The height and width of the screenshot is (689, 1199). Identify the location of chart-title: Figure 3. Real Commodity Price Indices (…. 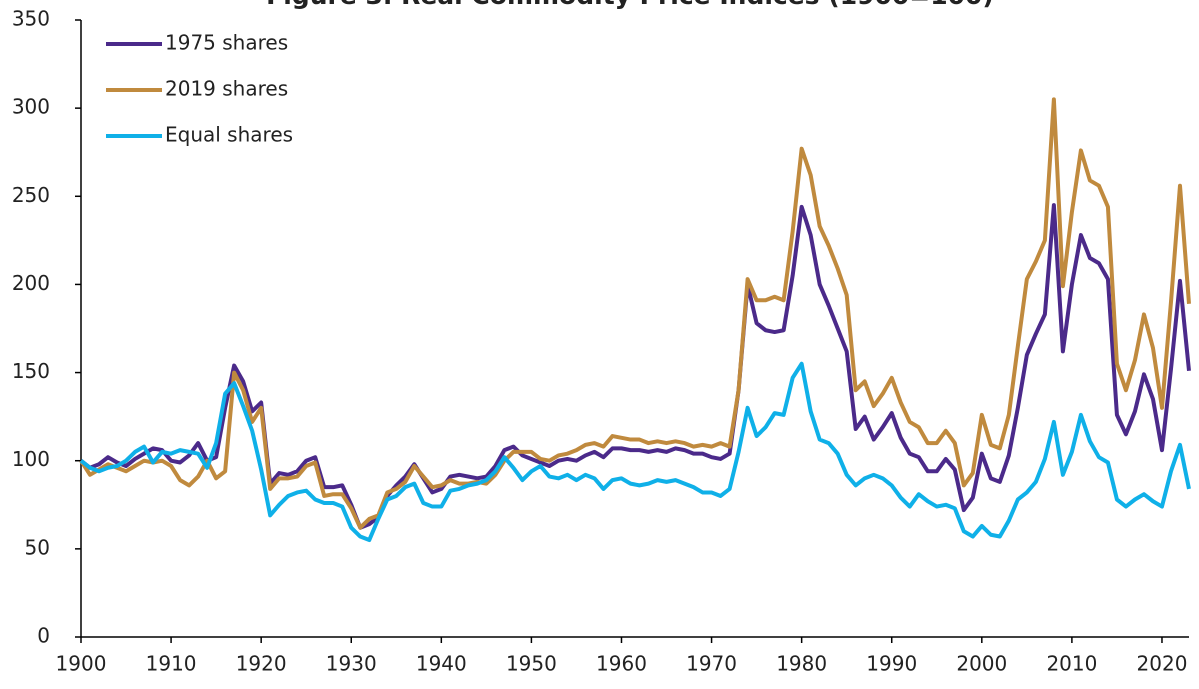
(630, 5).